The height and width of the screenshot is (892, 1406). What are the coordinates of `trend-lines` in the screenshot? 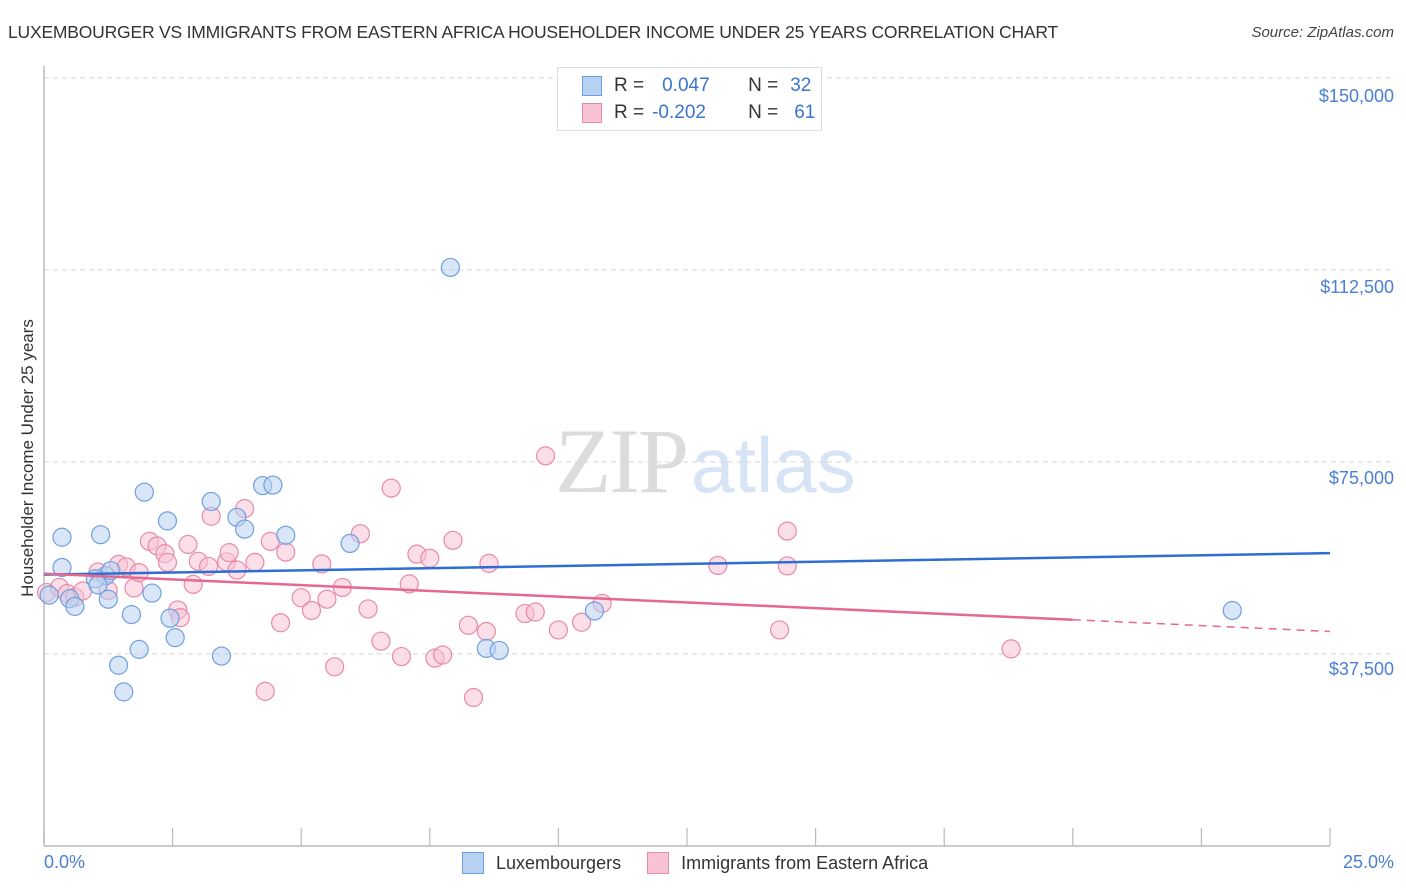 It's located at (687, 592).